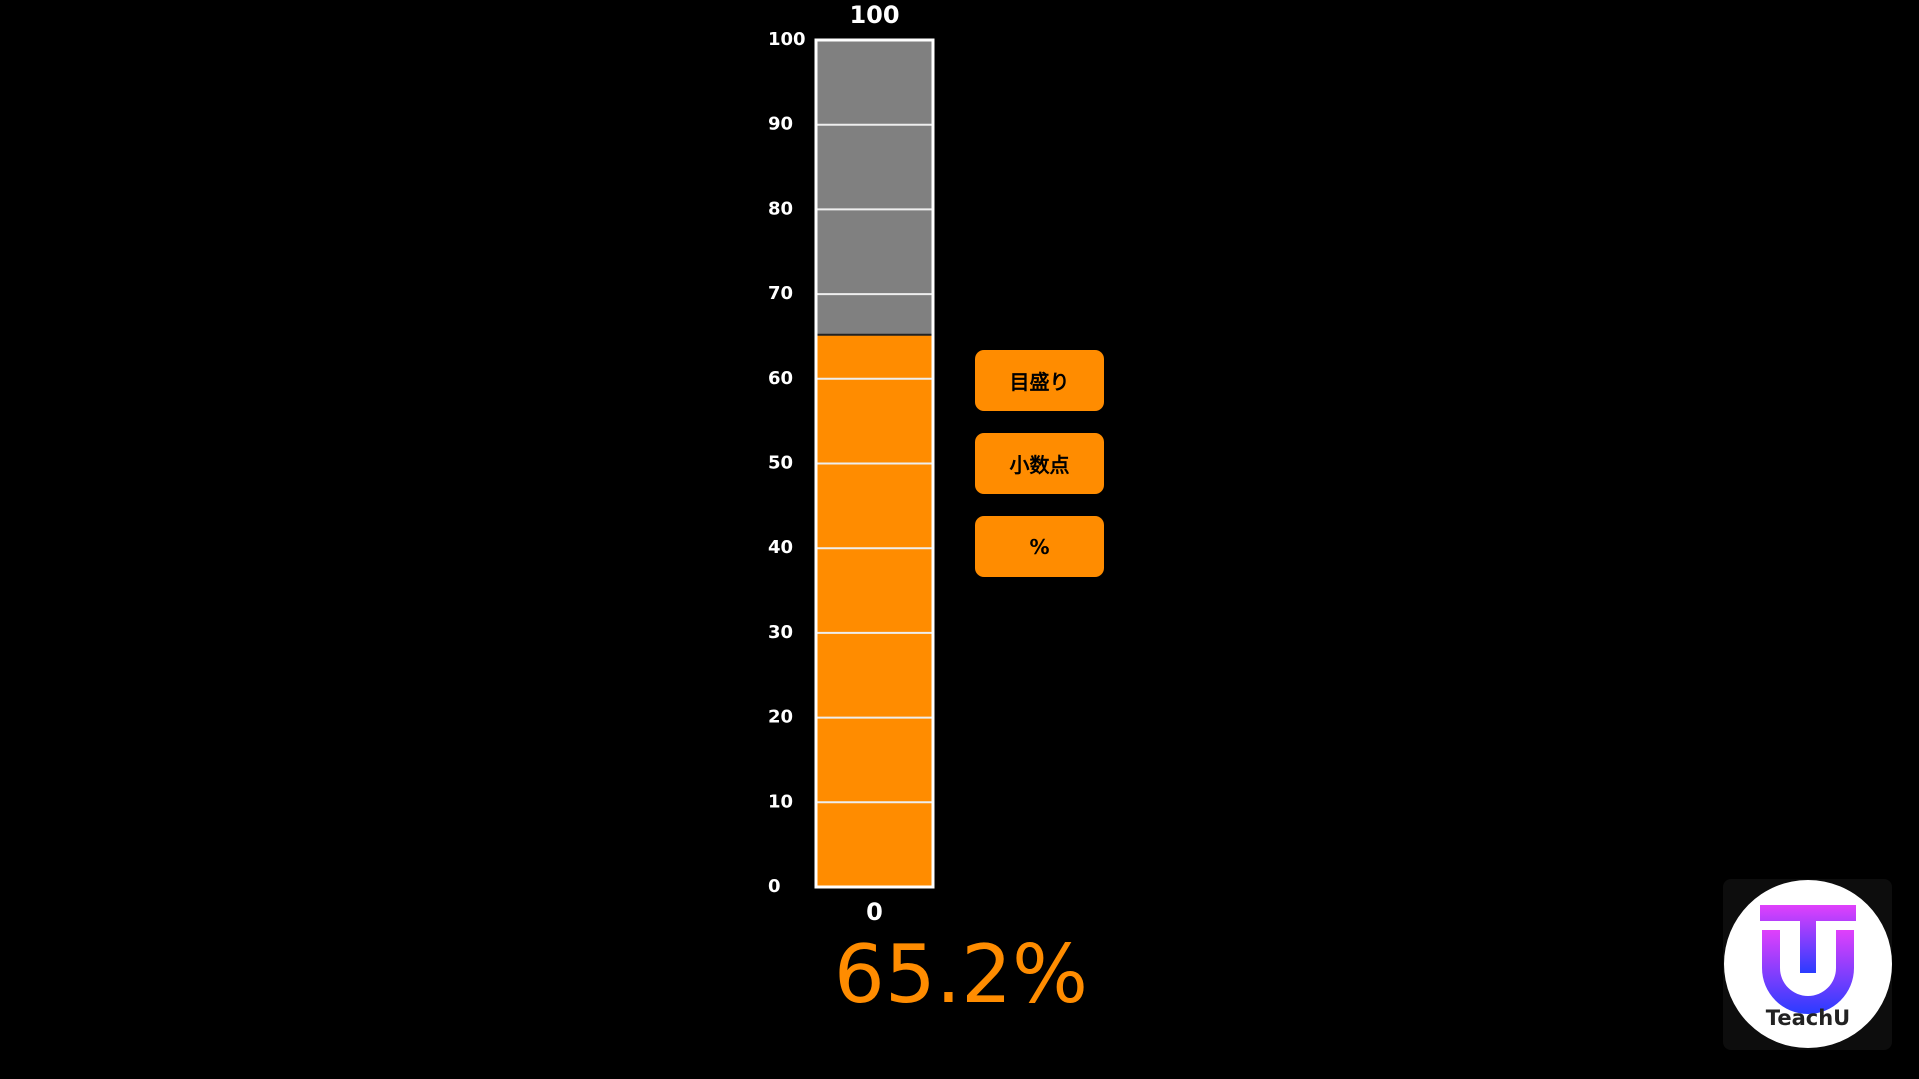  I want to click on gauge-fill, so click(874, 611).